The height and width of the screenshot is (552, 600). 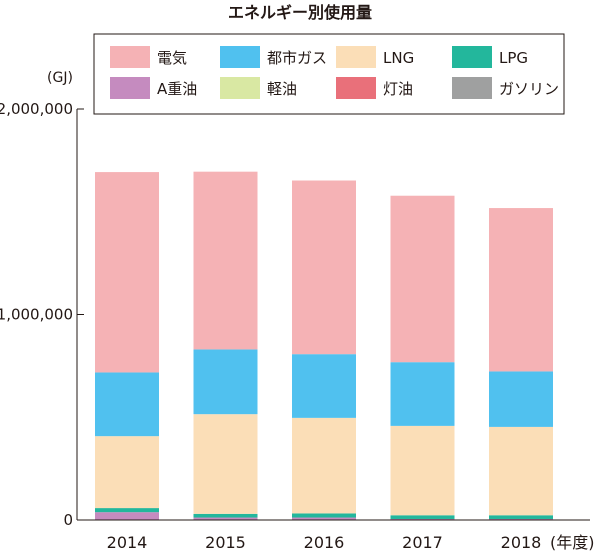 What do you see at coordinates (513, 58) in the screenshot?
I see `legend-label: LPG` at bounding box center [513, 58].